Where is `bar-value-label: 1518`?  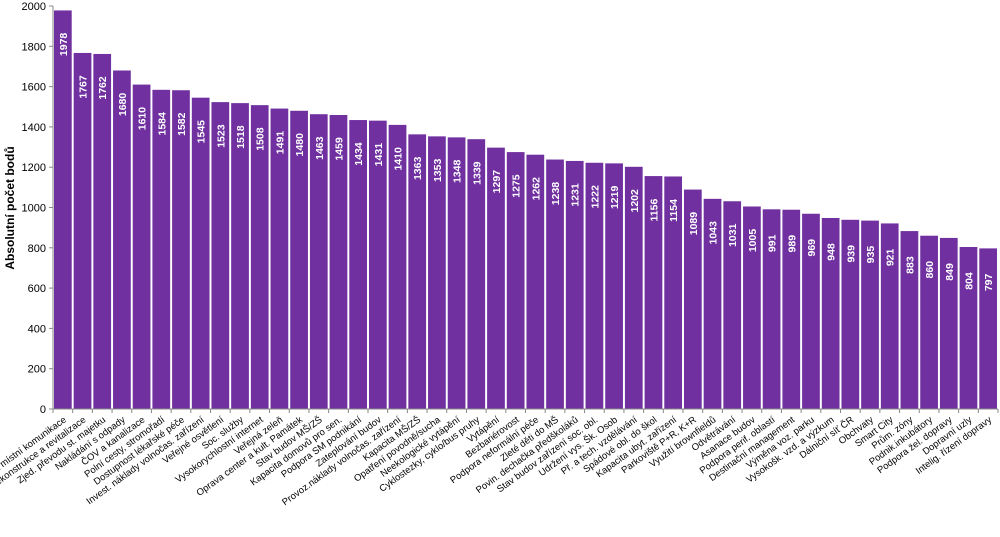 bar-value-label: 1518 is located at coordinates (241, 137).